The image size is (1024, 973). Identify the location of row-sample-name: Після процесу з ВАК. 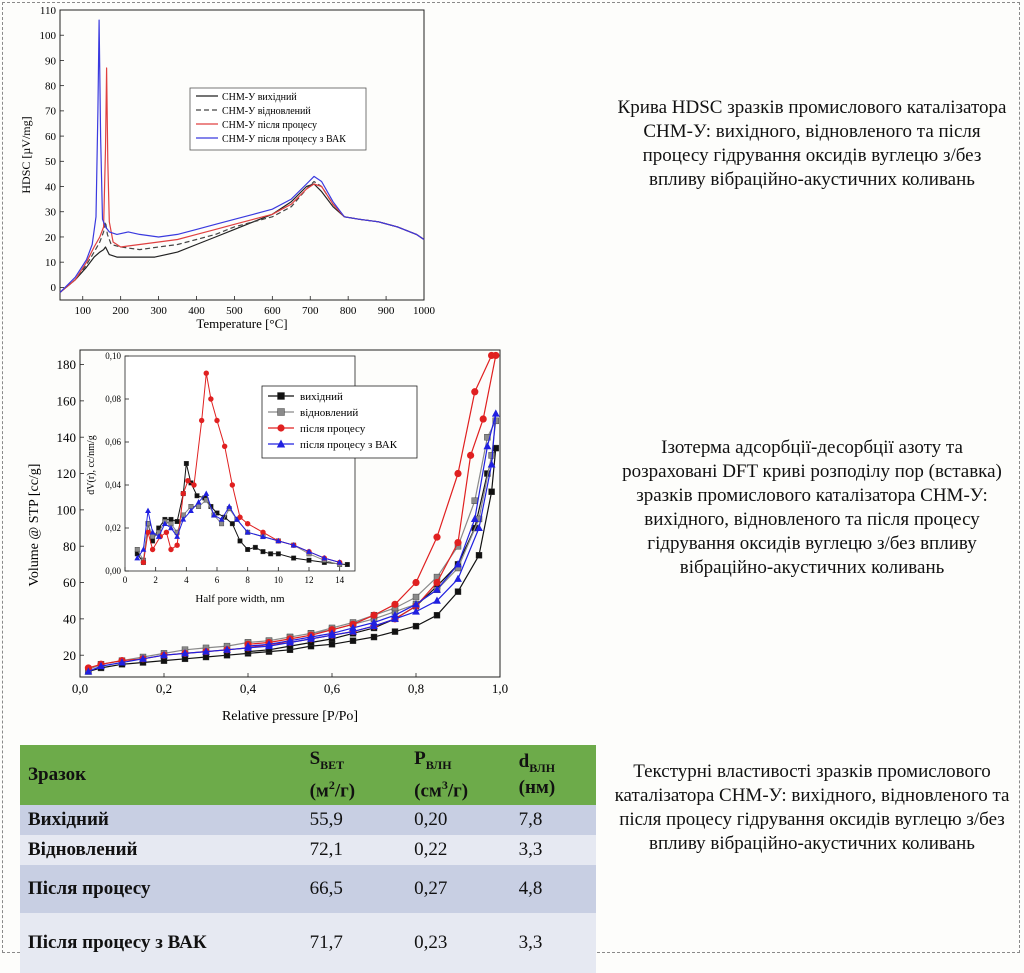
(161, 943).